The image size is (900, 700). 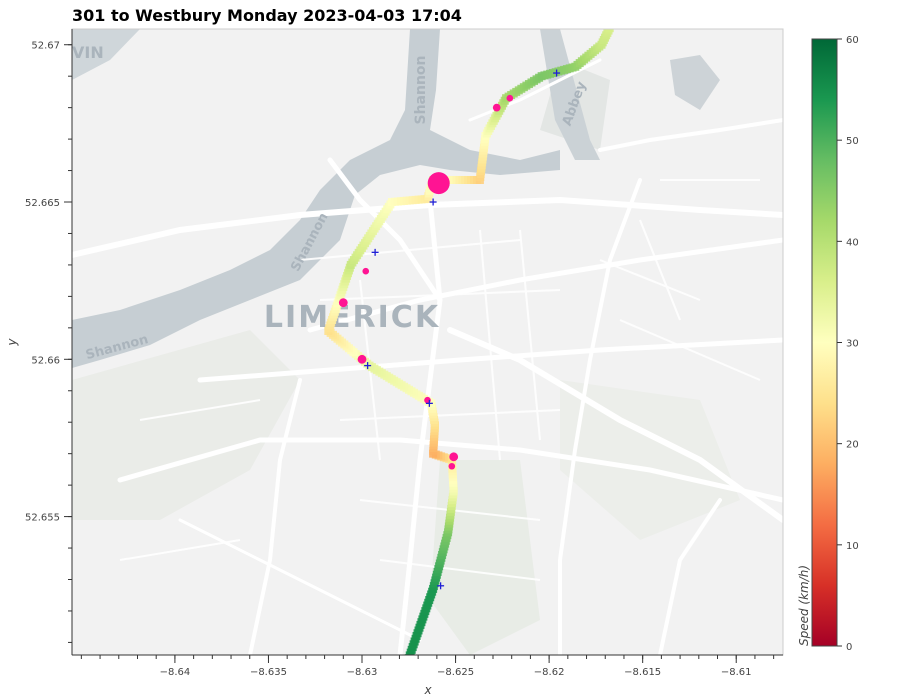 What do you see at coordinates (12, 342) in the screenshot?
I see `y-axis-label: y` at bounding box center [12, 342].